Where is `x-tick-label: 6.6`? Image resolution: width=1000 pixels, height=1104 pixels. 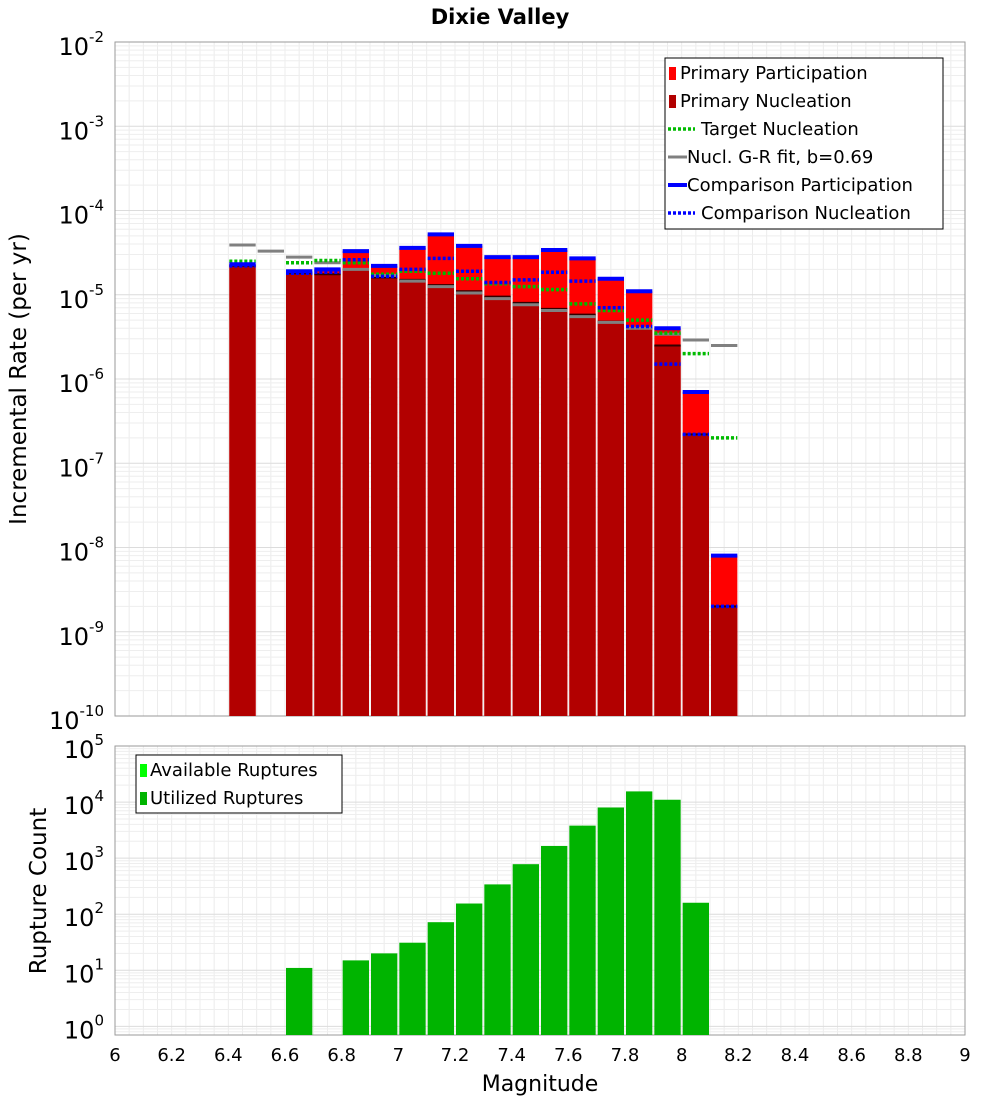 x-tick-label: 6.6 is located at coordinates (285, 1055).